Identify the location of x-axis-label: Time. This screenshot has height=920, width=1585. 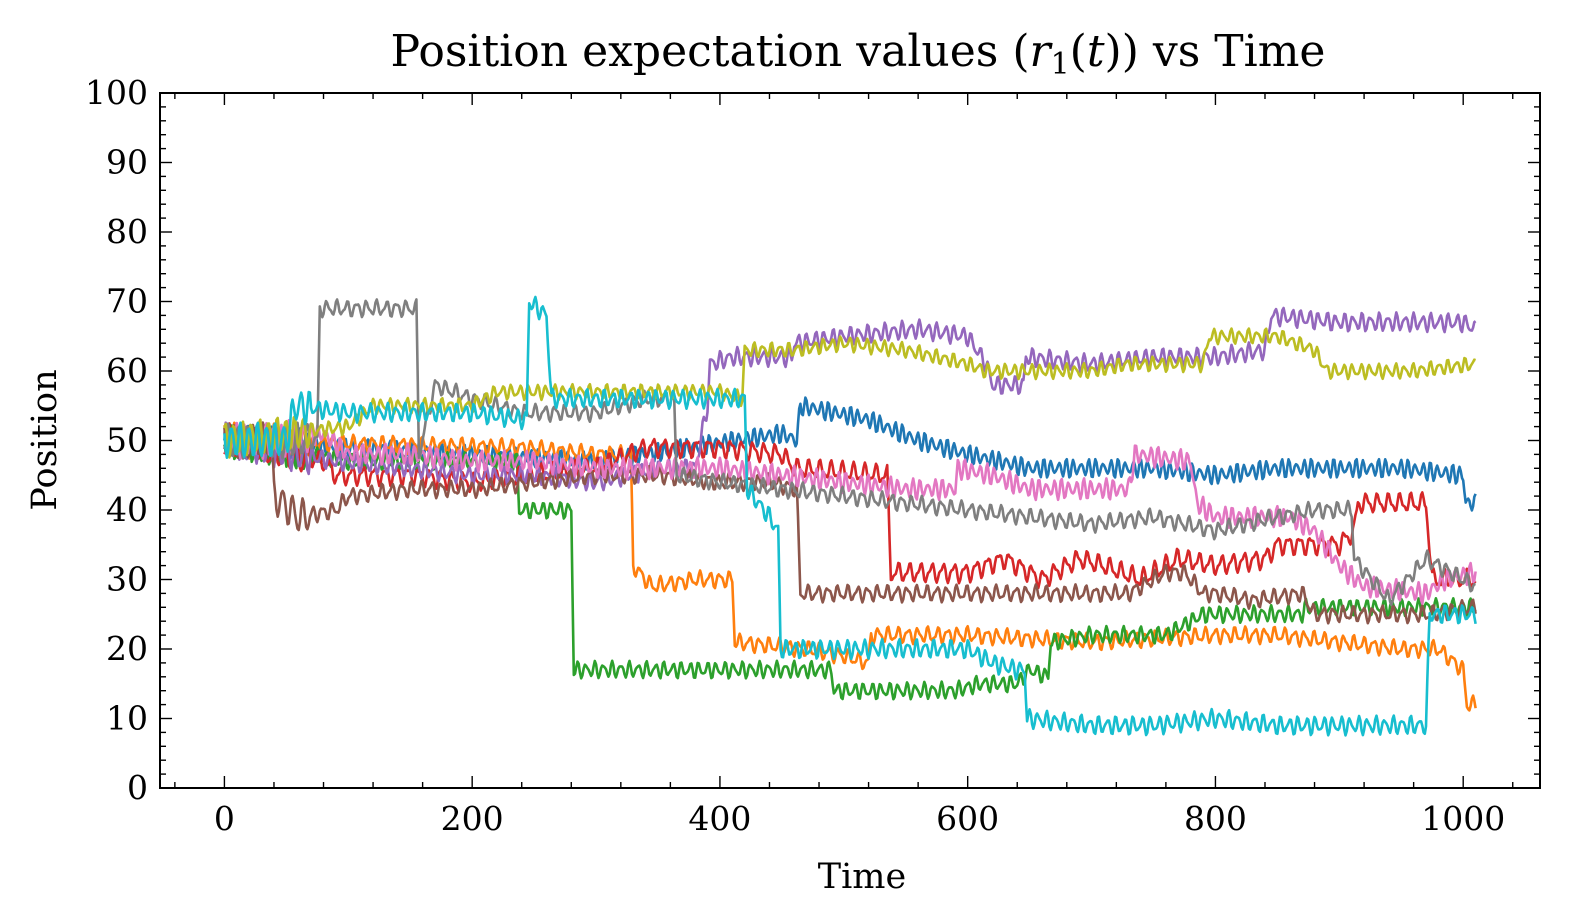
(862, 877).